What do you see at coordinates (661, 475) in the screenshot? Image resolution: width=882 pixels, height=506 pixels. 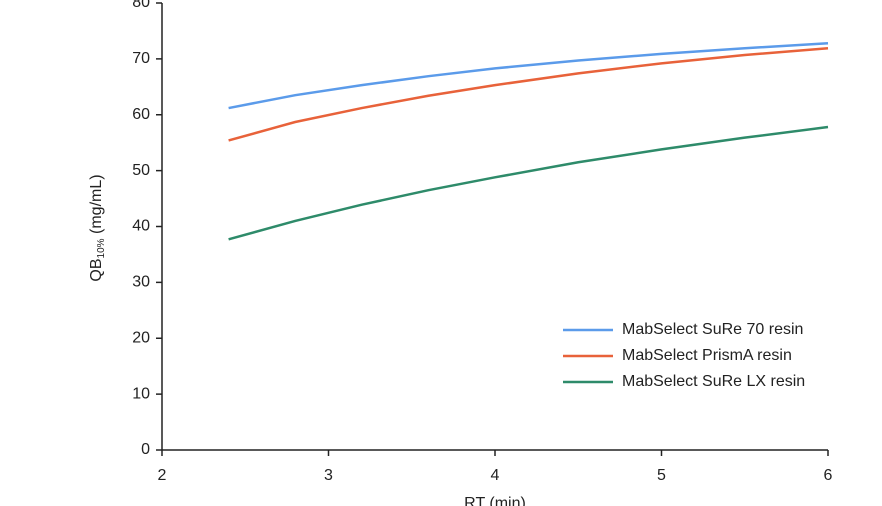 I see `x-tick-label: 5` at bounding box center [661, 475].